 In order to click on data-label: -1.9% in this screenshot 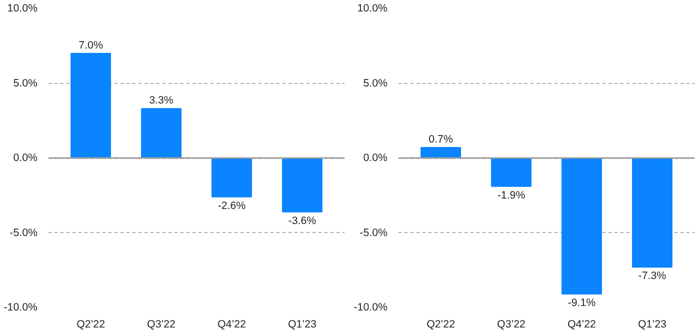, I will do `click(511, 195)`.